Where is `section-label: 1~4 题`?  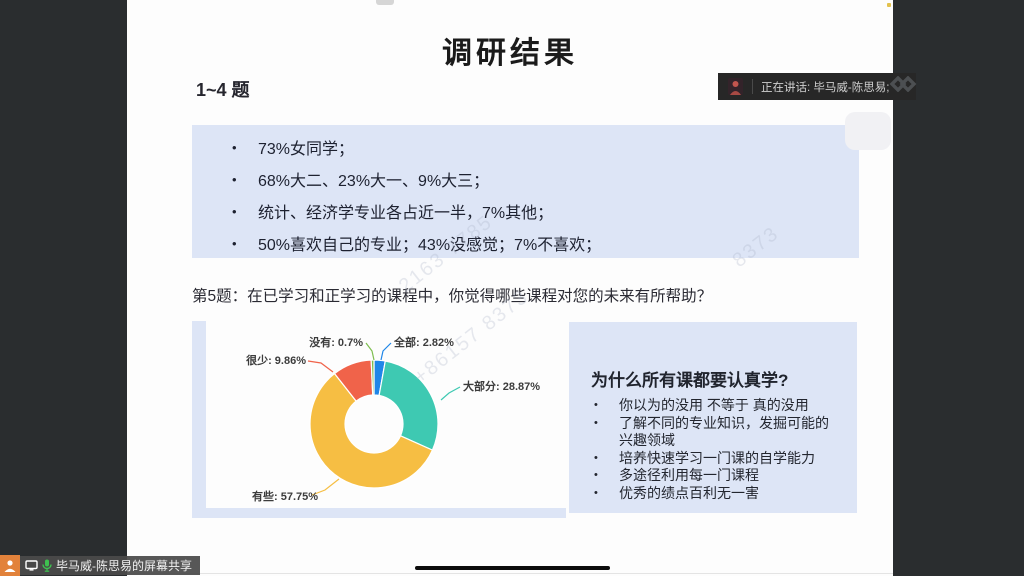
section-label: 1~4 题 is located at coordinates (223, 90).